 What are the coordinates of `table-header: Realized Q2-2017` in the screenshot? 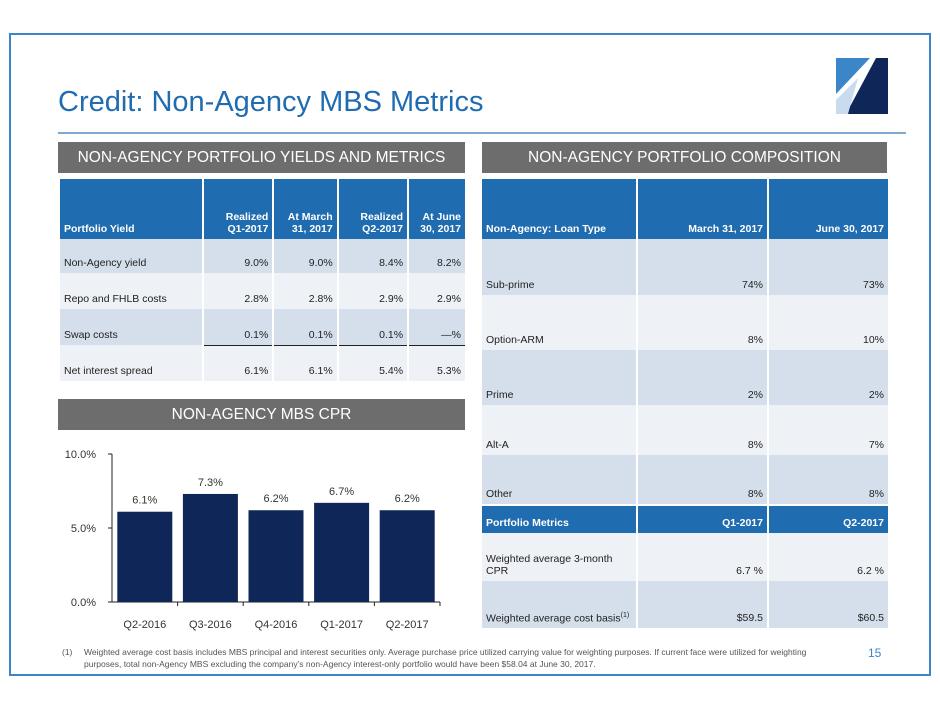 It's located at (373, 209).